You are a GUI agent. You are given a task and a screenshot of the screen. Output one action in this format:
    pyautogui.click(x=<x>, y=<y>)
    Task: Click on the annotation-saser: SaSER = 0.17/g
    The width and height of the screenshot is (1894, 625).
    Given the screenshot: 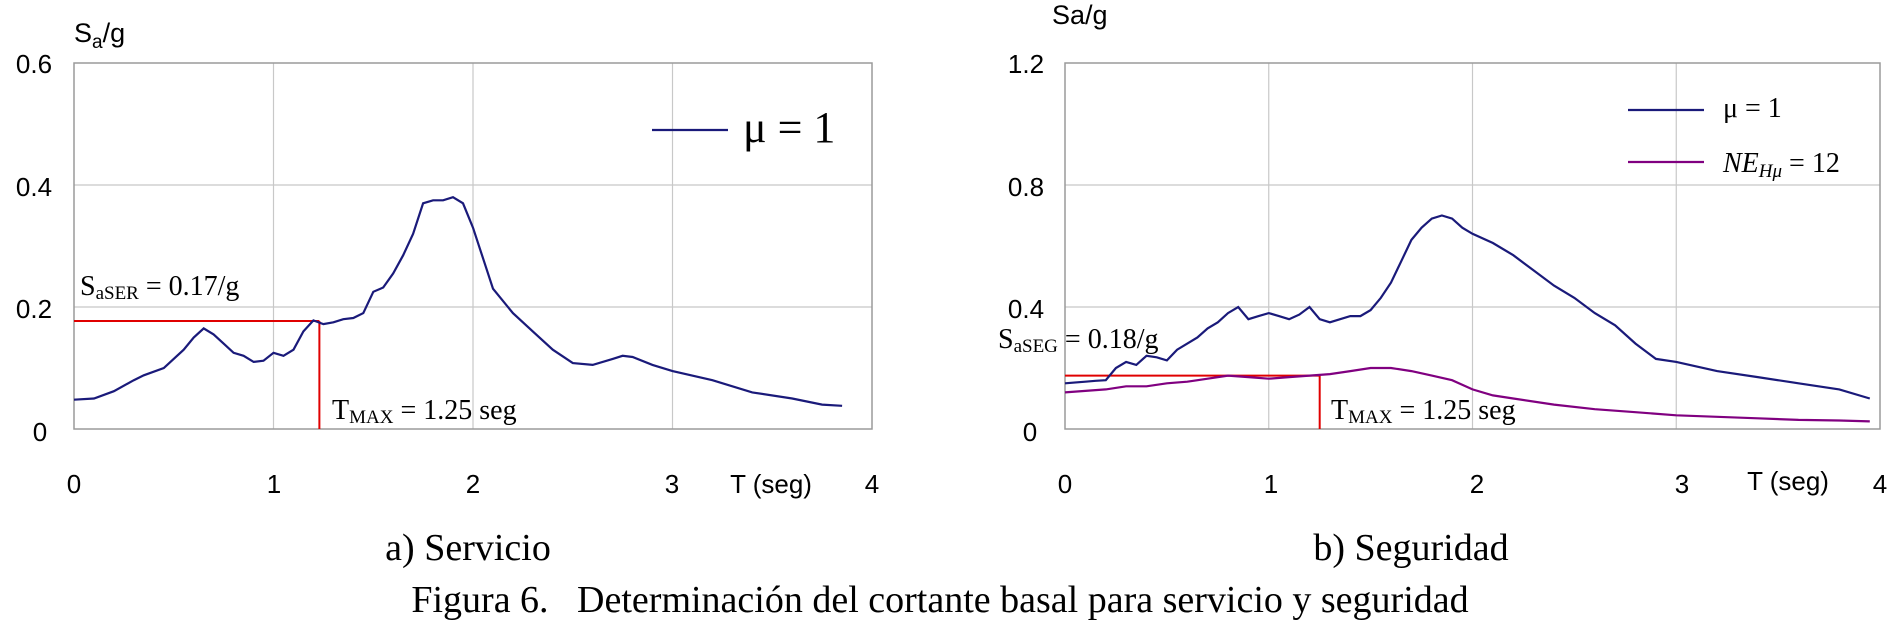 What is the action you would take?
    pyautogui.click(x=159, y=287)
    